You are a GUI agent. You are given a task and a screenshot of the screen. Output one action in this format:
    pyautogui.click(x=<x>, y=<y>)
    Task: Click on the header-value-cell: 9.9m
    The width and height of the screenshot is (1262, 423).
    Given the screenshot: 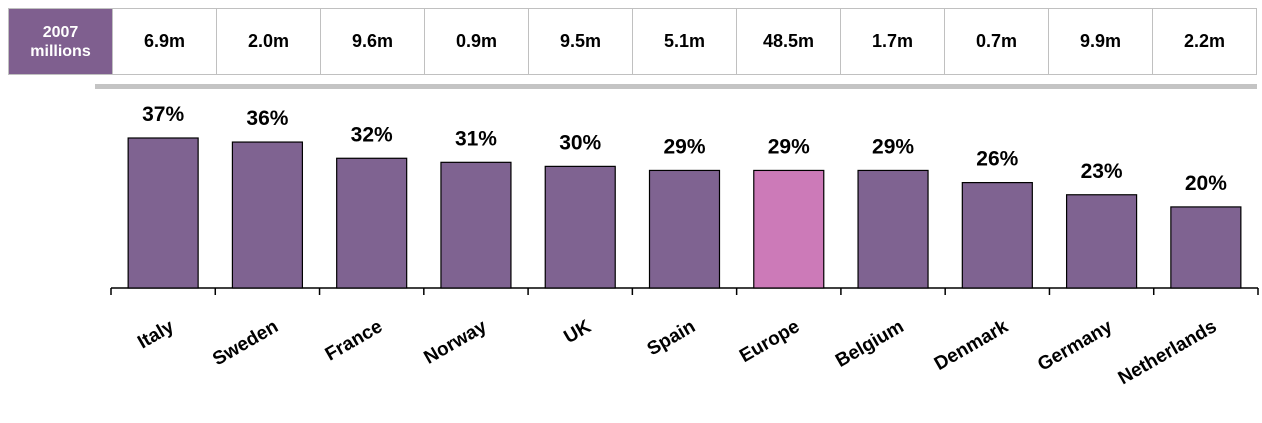 What is the action you would take?
    pyautogui.click(x=1100, y=41)
    